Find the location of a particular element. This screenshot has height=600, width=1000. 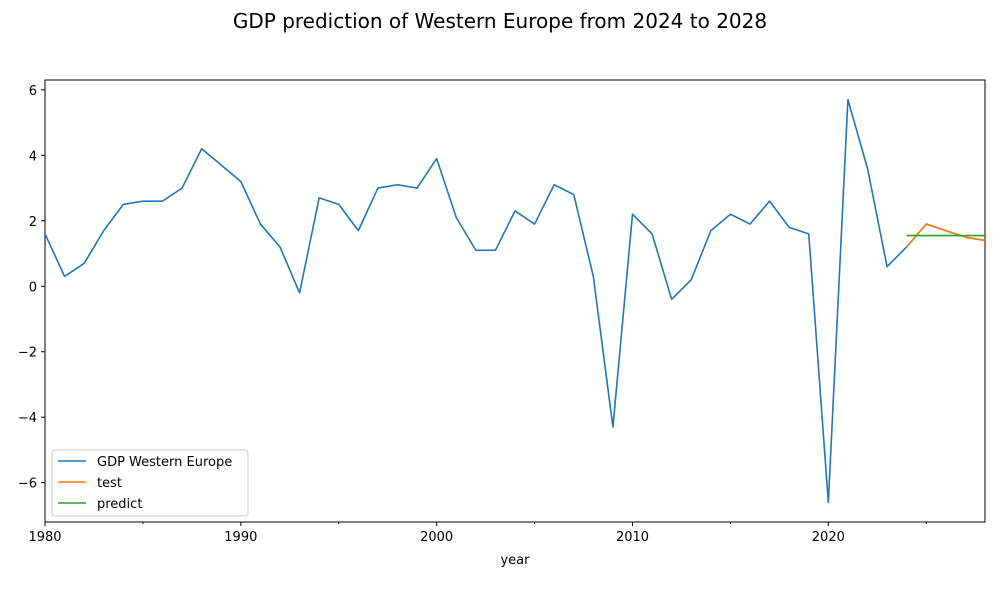

y-tick-label: −2 is located at coordinates (27, 353).